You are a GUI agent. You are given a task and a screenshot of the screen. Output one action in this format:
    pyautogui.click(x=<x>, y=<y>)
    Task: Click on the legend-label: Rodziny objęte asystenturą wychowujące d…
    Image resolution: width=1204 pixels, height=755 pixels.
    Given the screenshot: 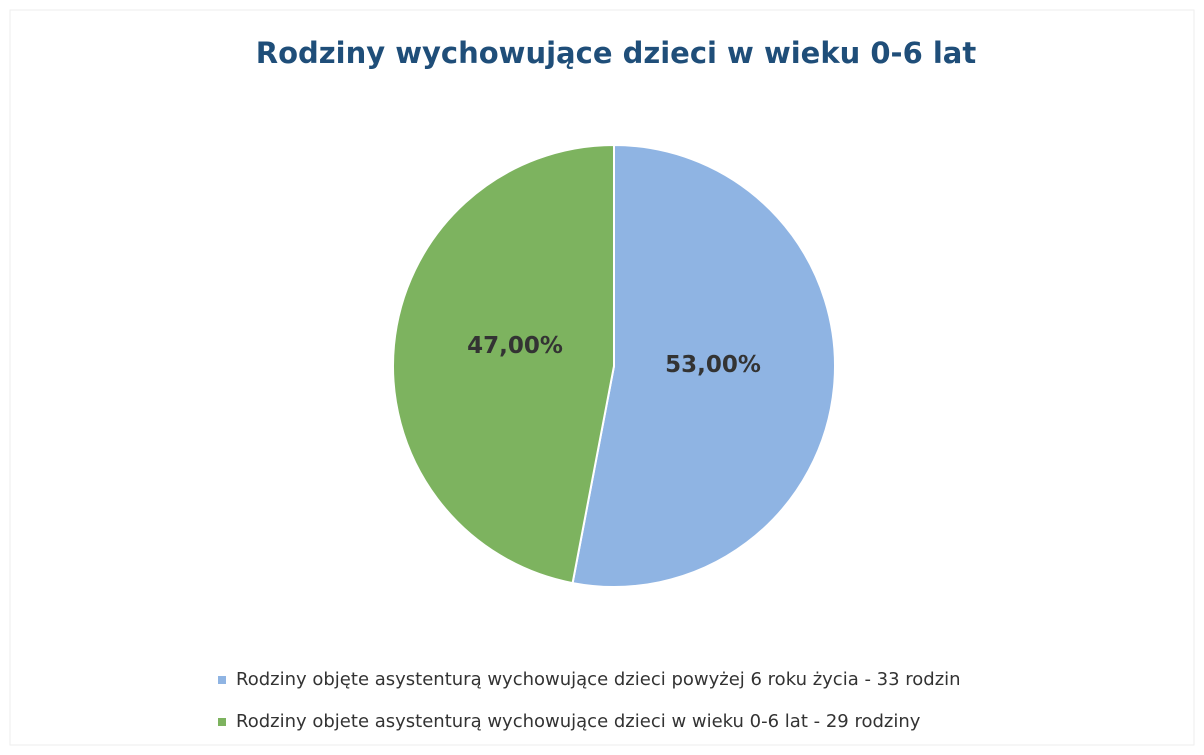 What is the action you would take?
    pyautogui.click(x=598, y=679)
    